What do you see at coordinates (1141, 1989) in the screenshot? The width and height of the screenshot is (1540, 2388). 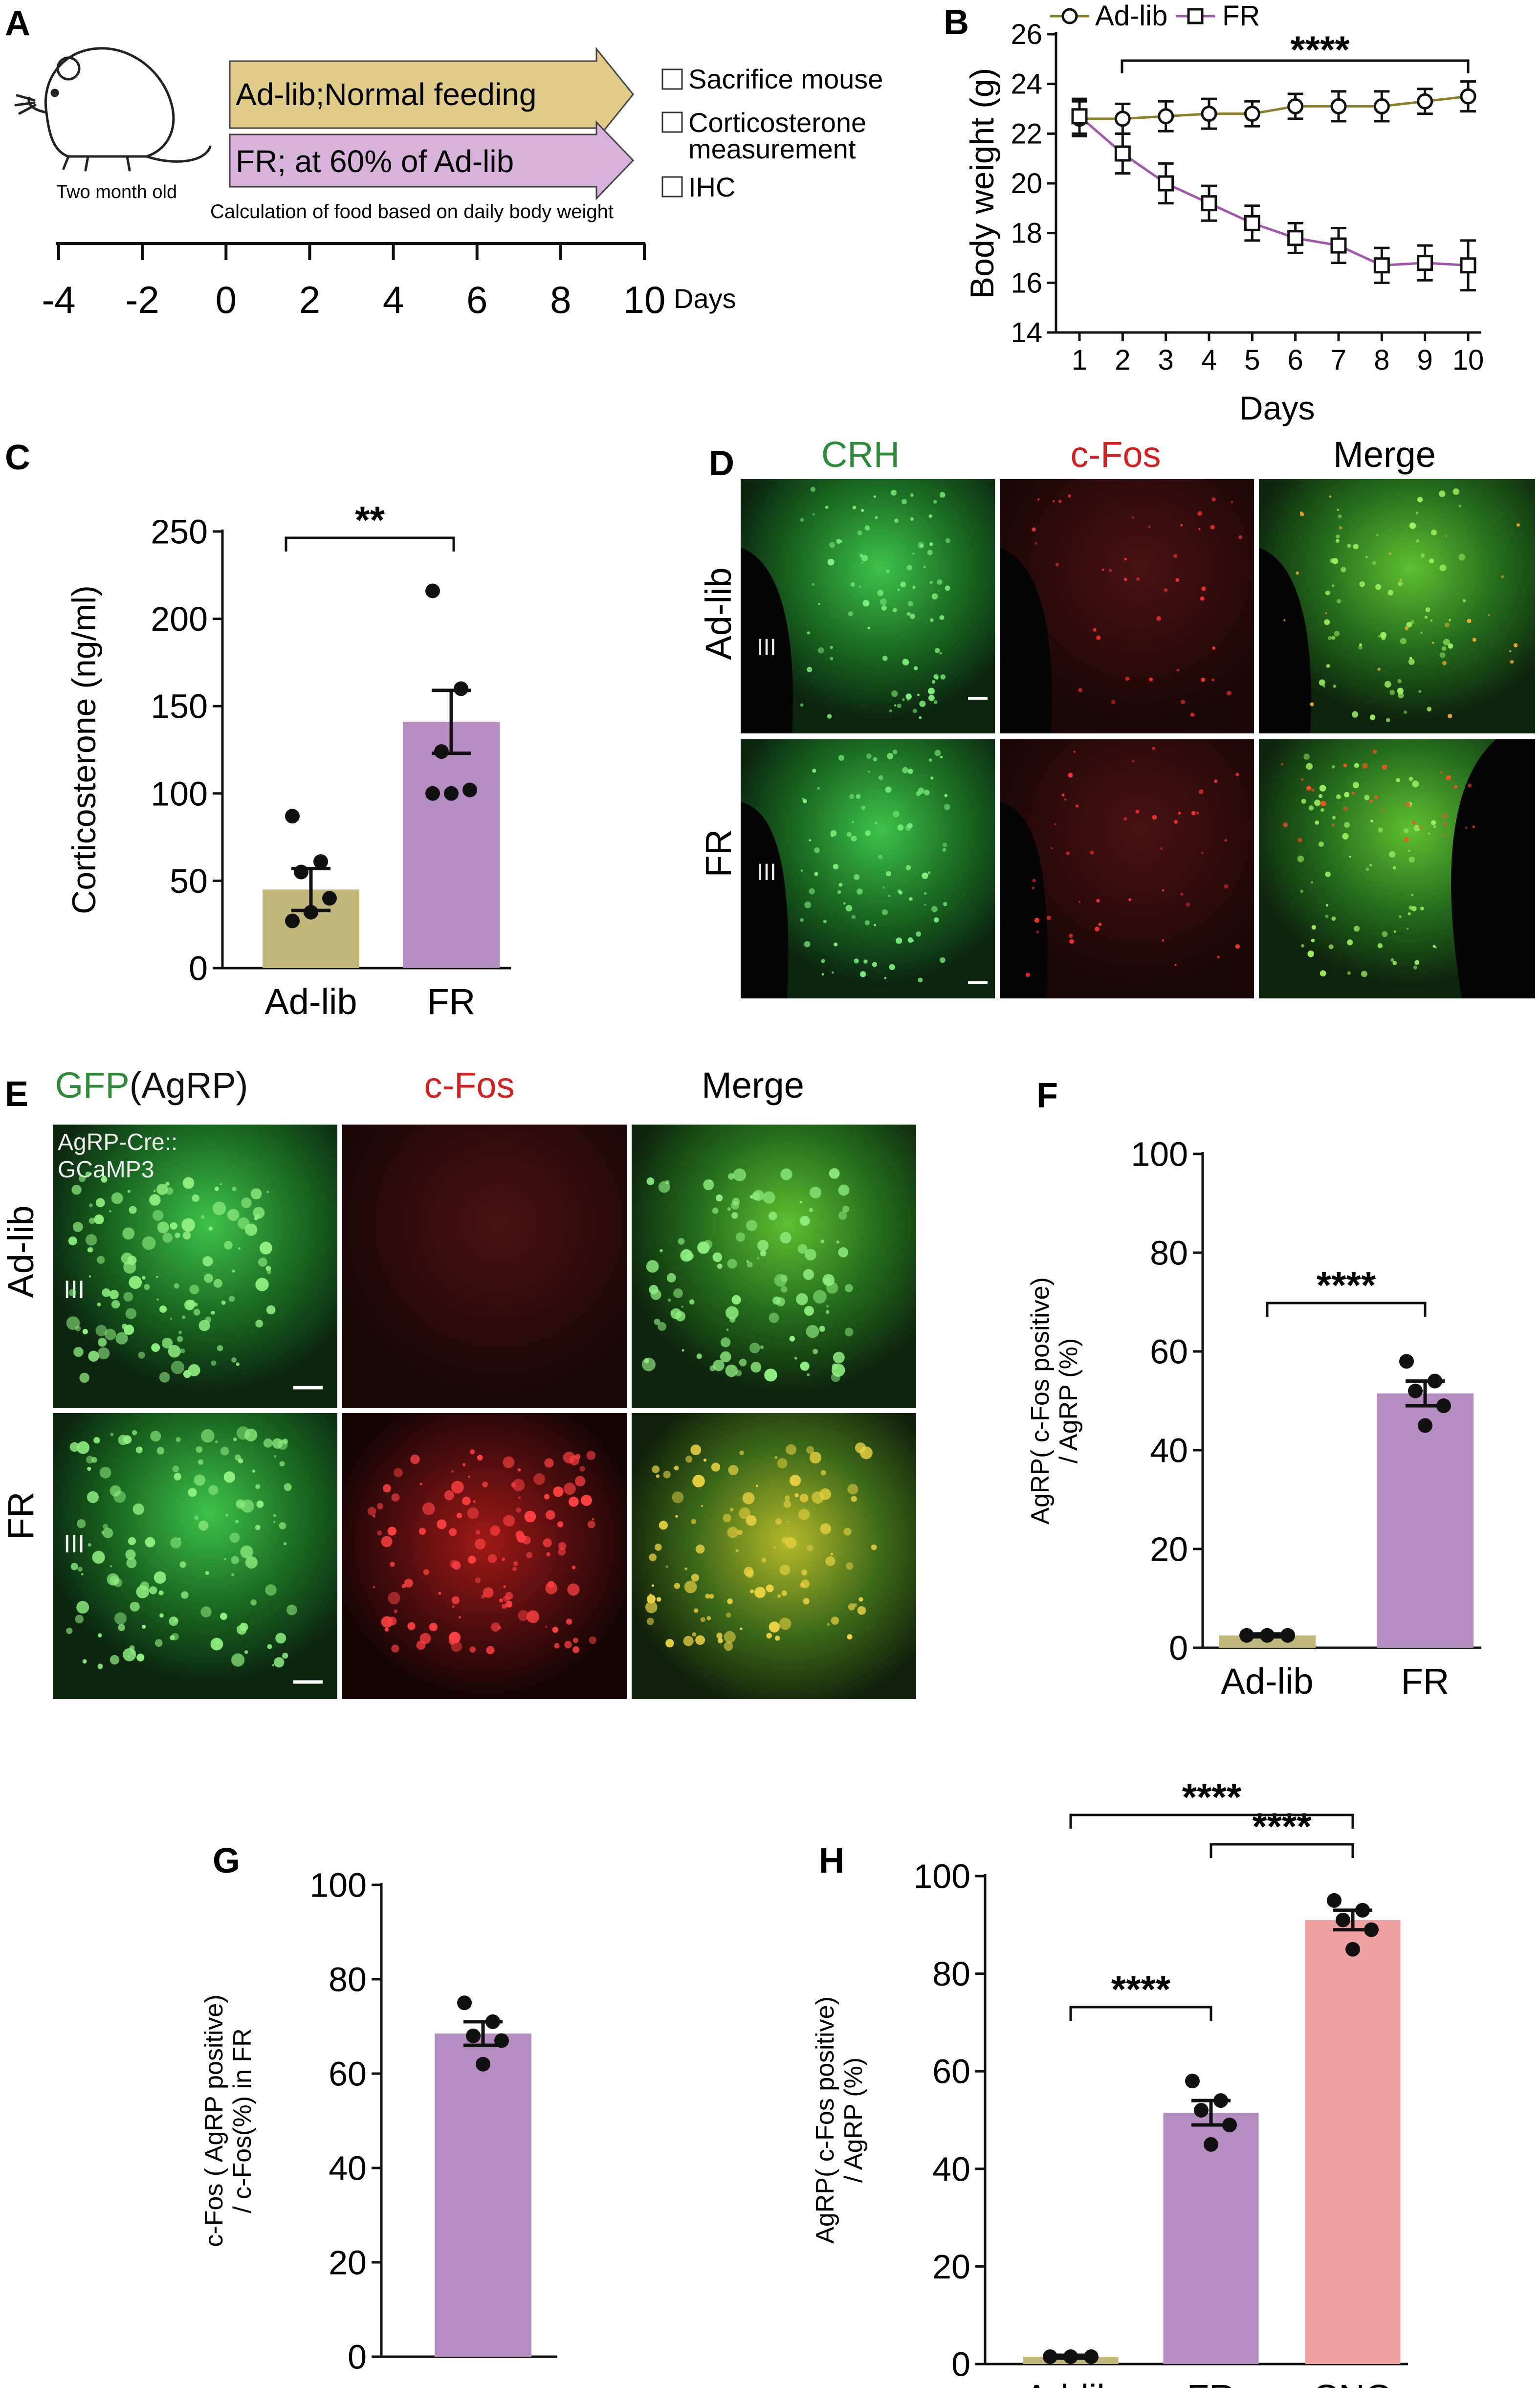 I see `significance-label: ****` at bounding box center [1141, 1989].